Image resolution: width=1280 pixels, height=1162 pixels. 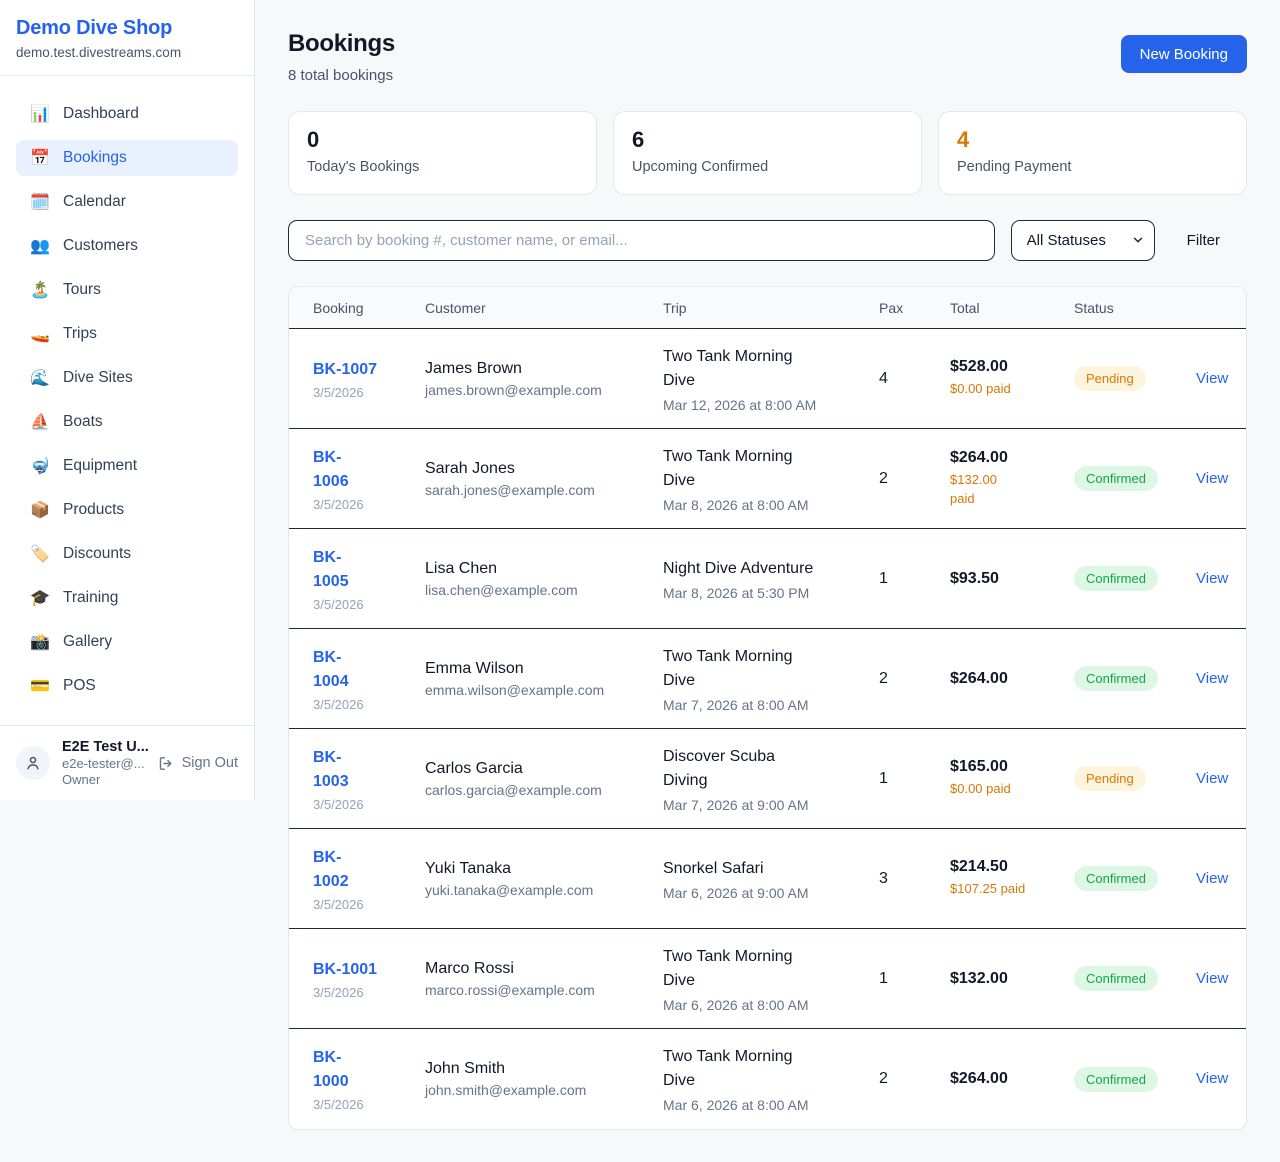 I want to click on trip-datetime: Mar 6, 2026 at 9:00 AM, so click(x=736, y=892).